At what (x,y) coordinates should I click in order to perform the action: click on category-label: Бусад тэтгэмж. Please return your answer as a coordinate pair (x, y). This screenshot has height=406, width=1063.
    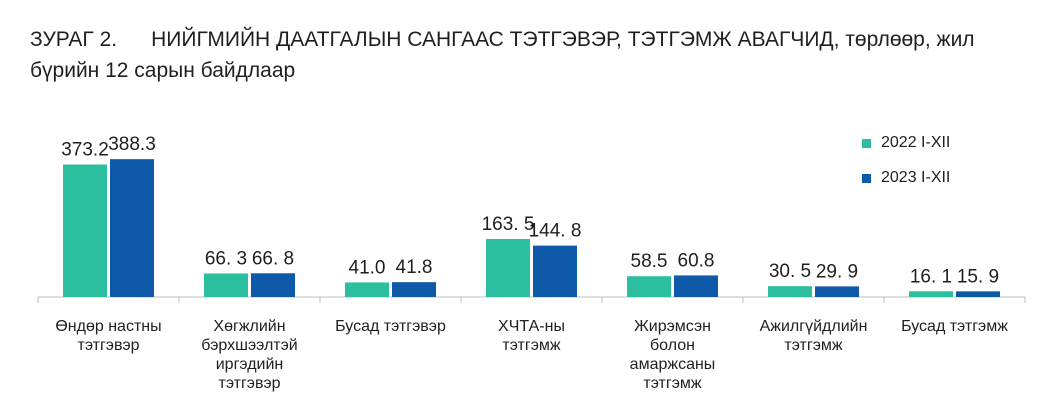
    Looking at the image, I should click on (954, 326).